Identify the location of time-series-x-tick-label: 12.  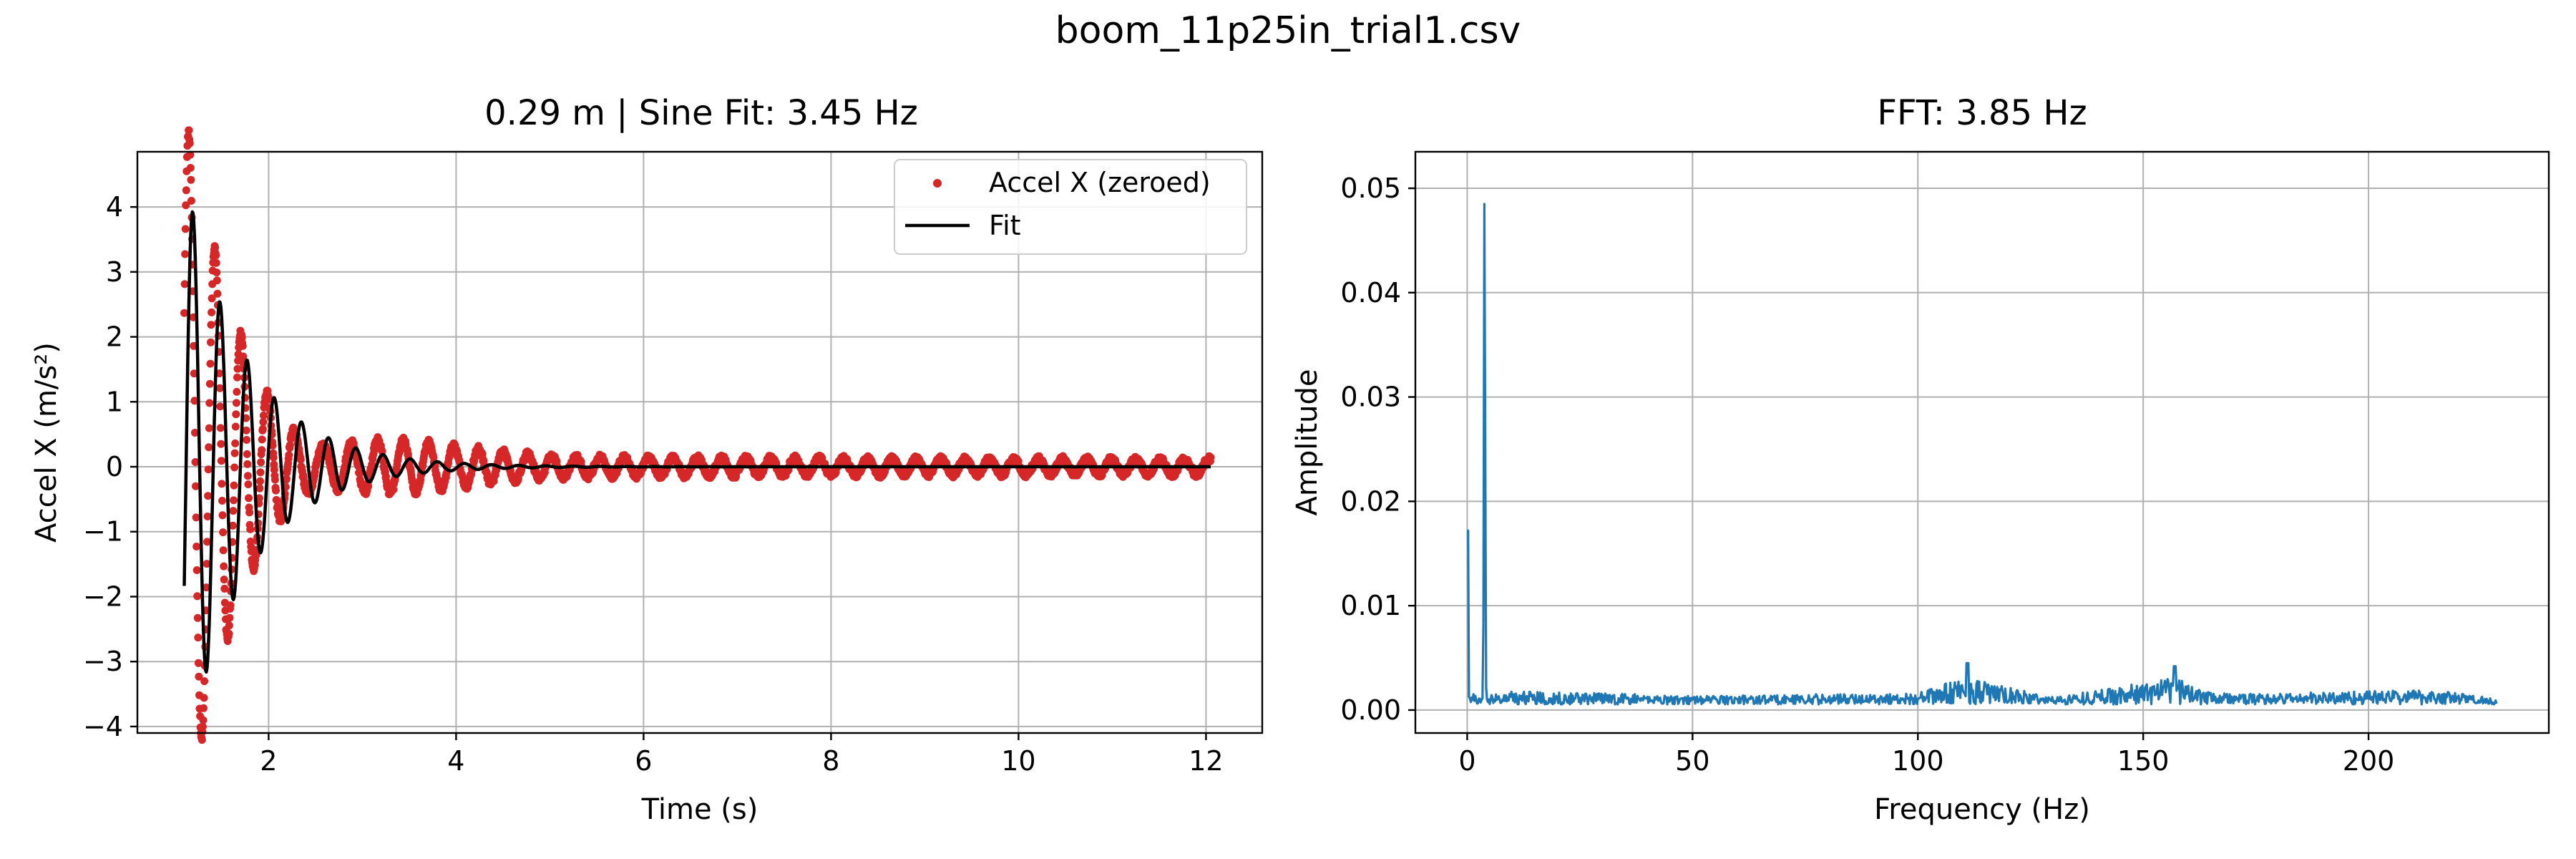
(1206, 761).